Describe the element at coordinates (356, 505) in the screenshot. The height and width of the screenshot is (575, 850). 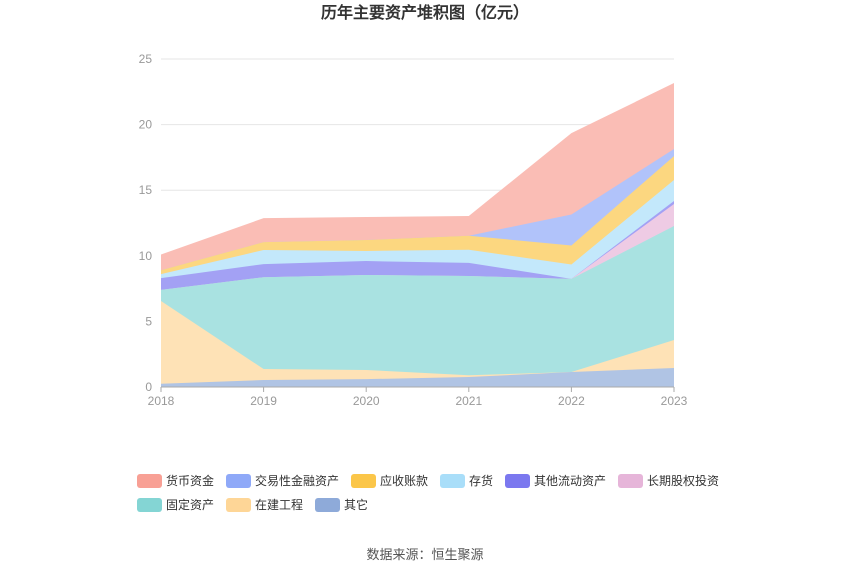
I see `legend-label: 其它` at that location.